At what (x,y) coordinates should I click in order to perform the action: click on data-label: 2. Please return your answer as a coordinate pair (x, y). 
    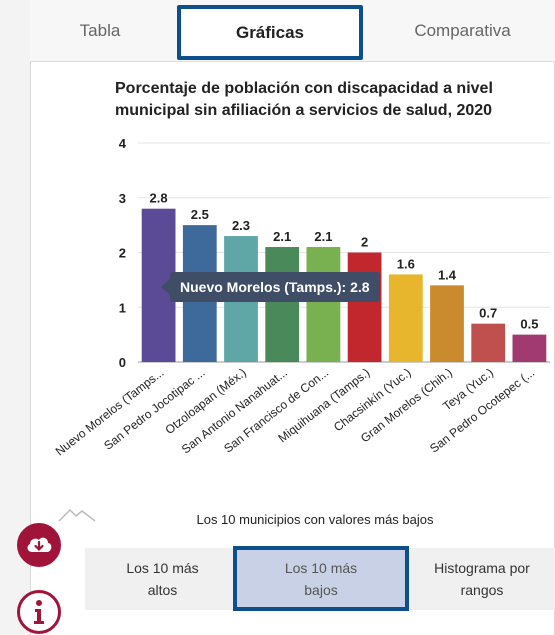
    Looking at the image, I should click on (364, 242).